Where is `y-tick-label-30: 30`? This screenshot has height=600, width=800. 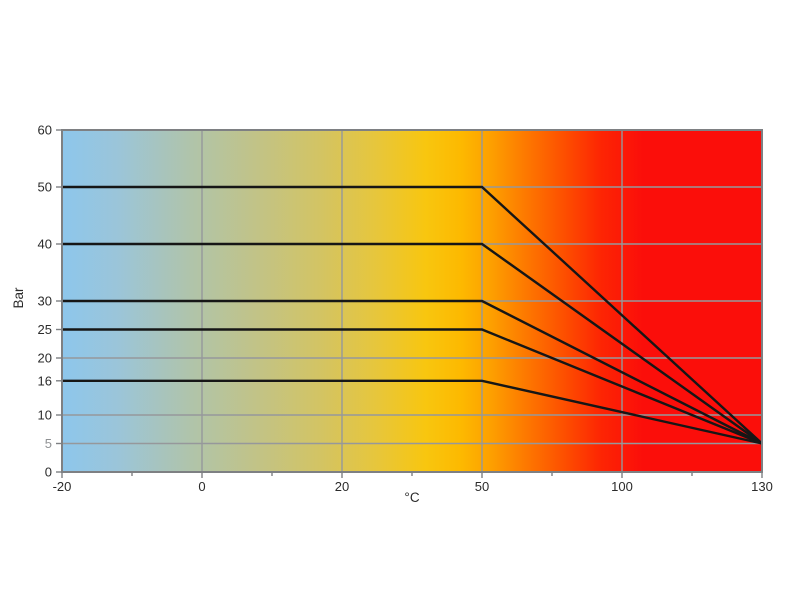
y-tick-label-30: 30 is located at coordinates (45, 301).